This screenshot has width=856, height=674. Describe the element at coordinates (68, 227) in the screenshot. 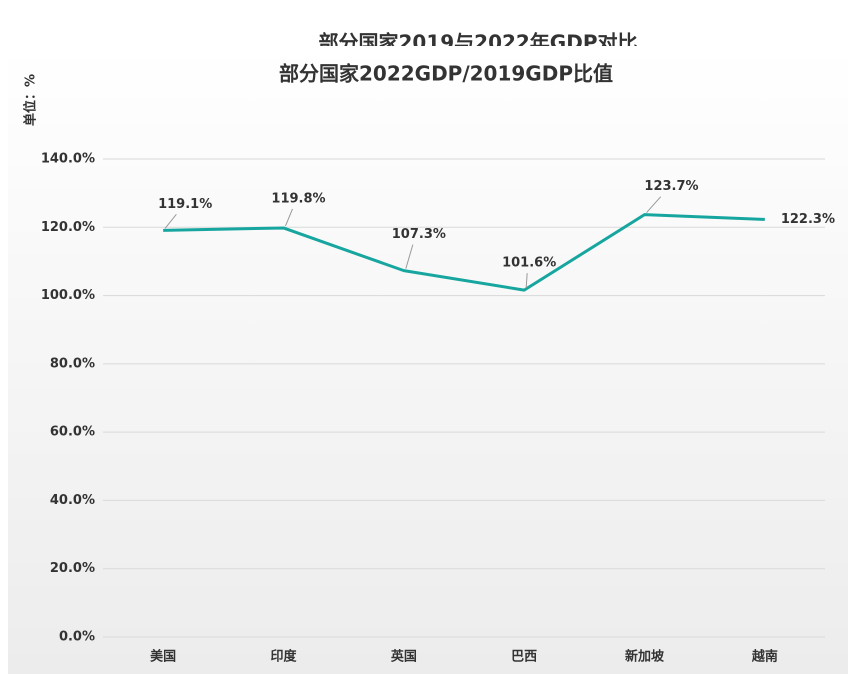

I see `y-tick-label: 120.0%` at that location.